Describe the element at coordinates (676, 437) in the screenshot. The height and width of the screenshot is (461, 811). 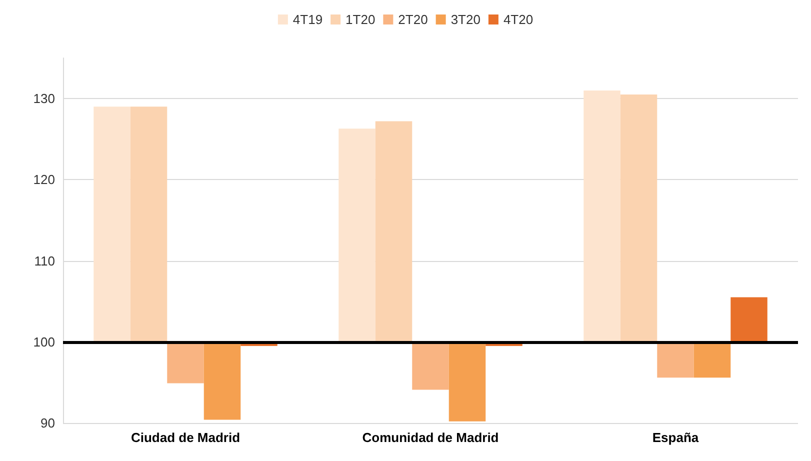
I see `x-tick-label: España` at that location.